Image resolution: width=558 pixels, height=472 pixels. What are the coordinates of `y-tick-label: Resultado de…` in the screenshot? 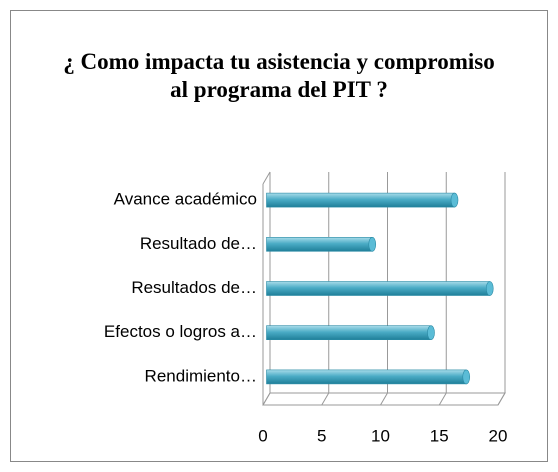 It's located at (198, 243).